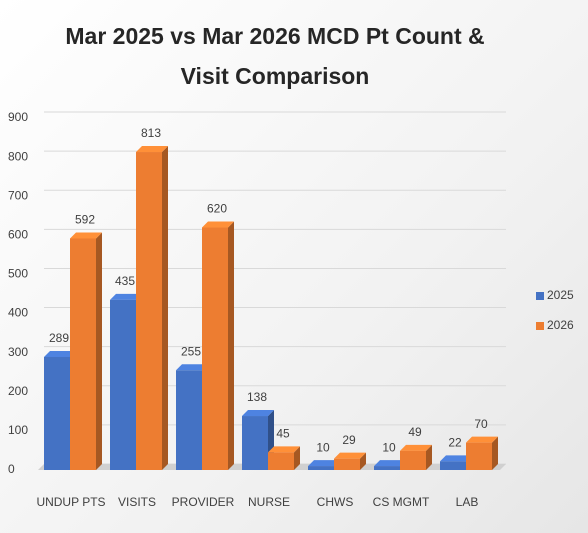 The height and width of the screenshot is (533, 588). I want to click on value-label: 22, so click(455, 443).